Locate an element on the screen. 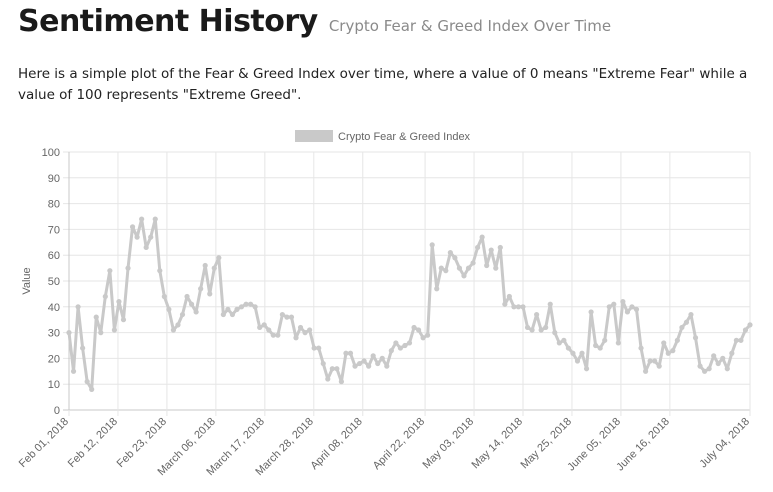  x-tick-label: April 08, 2018 is located at coordinates (336, 444).